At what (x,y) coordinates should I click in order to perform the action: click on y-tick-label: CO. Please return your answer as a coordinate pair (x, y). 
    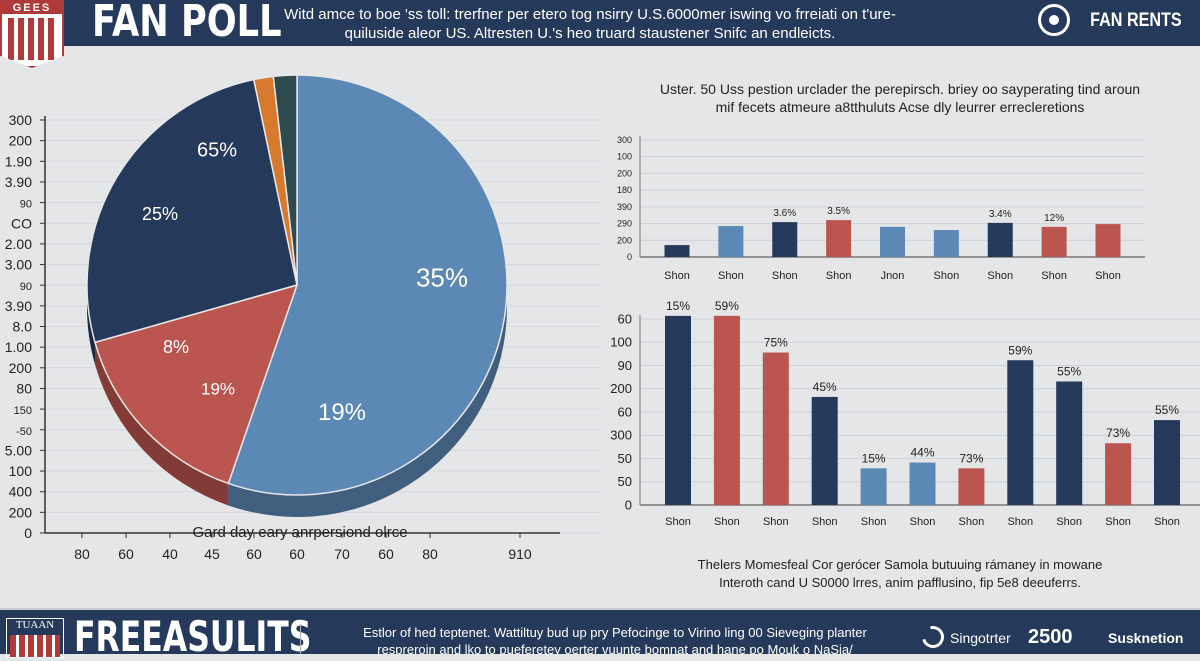
    Looking at the image, I should click on (21, 223).